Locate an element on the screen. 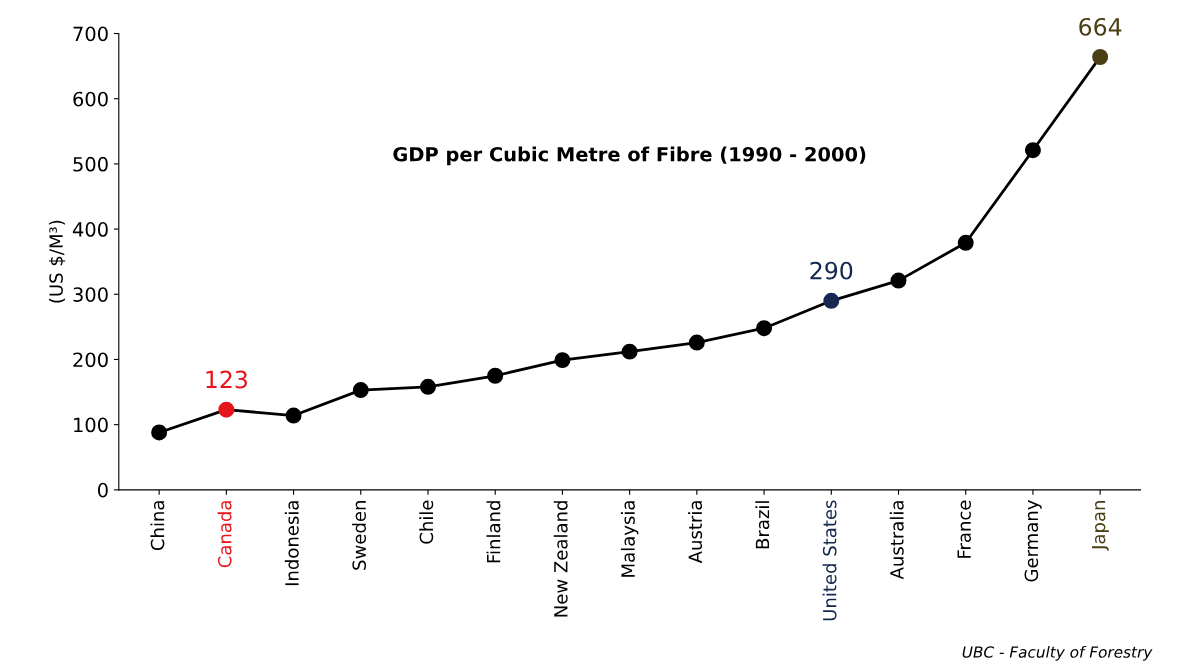 The image size is (1188, 671). data-label: 664 is located at coordinates (1100, 26).